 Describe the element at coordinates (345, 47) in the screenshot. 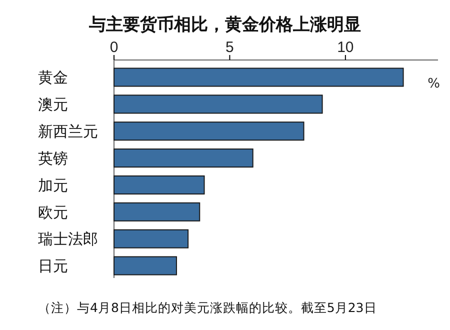

I see `x-tick-label: 10` at that location.